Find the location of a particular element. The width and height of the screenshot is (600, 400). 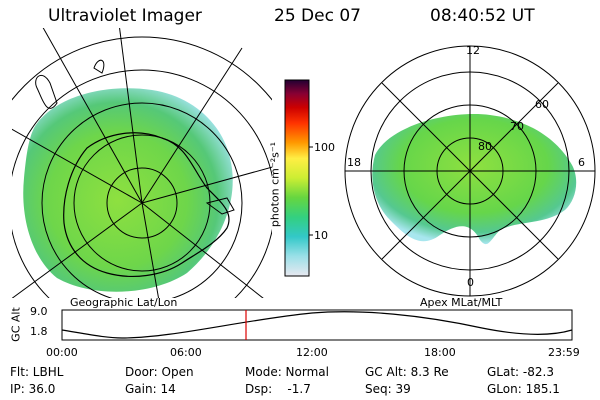

info-seq: Seq: 39 is located at coordinates (388, 389).